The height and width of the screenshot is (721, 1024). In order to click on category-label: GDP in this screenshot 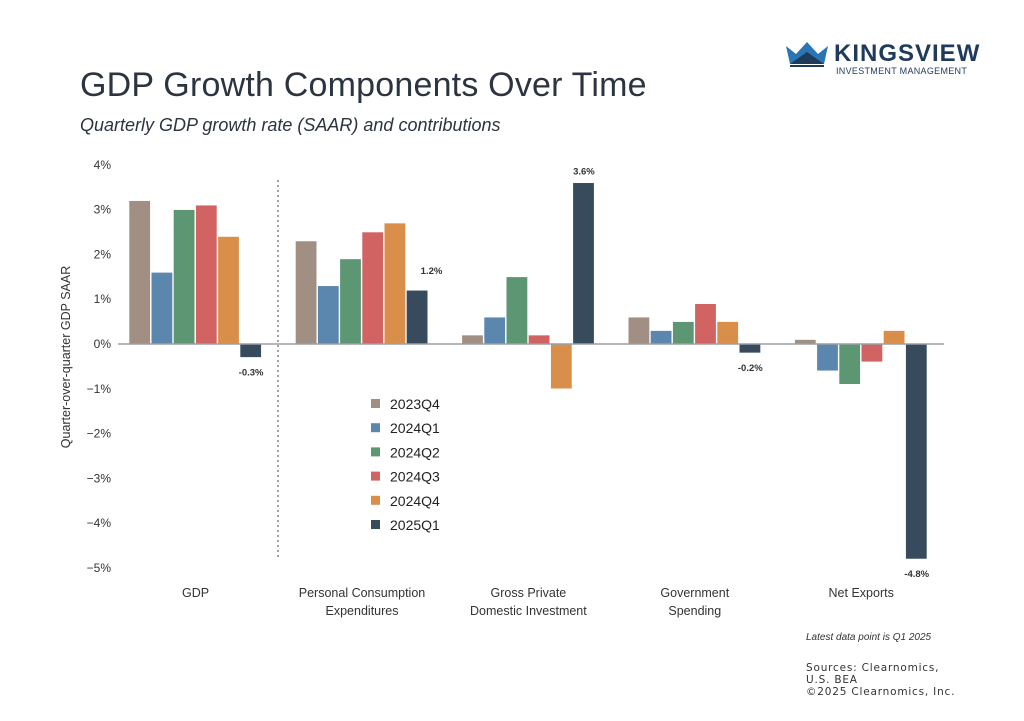, I will do `click(195, 593)`.